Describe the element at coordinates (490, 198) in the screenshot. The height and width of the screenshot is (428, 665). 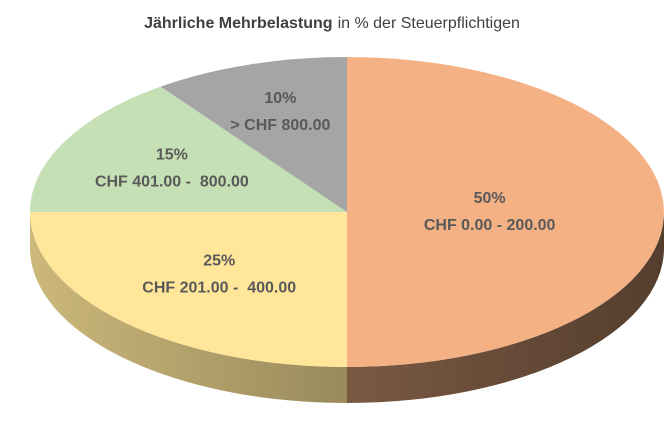
I see `value-label: 50%` at that location.